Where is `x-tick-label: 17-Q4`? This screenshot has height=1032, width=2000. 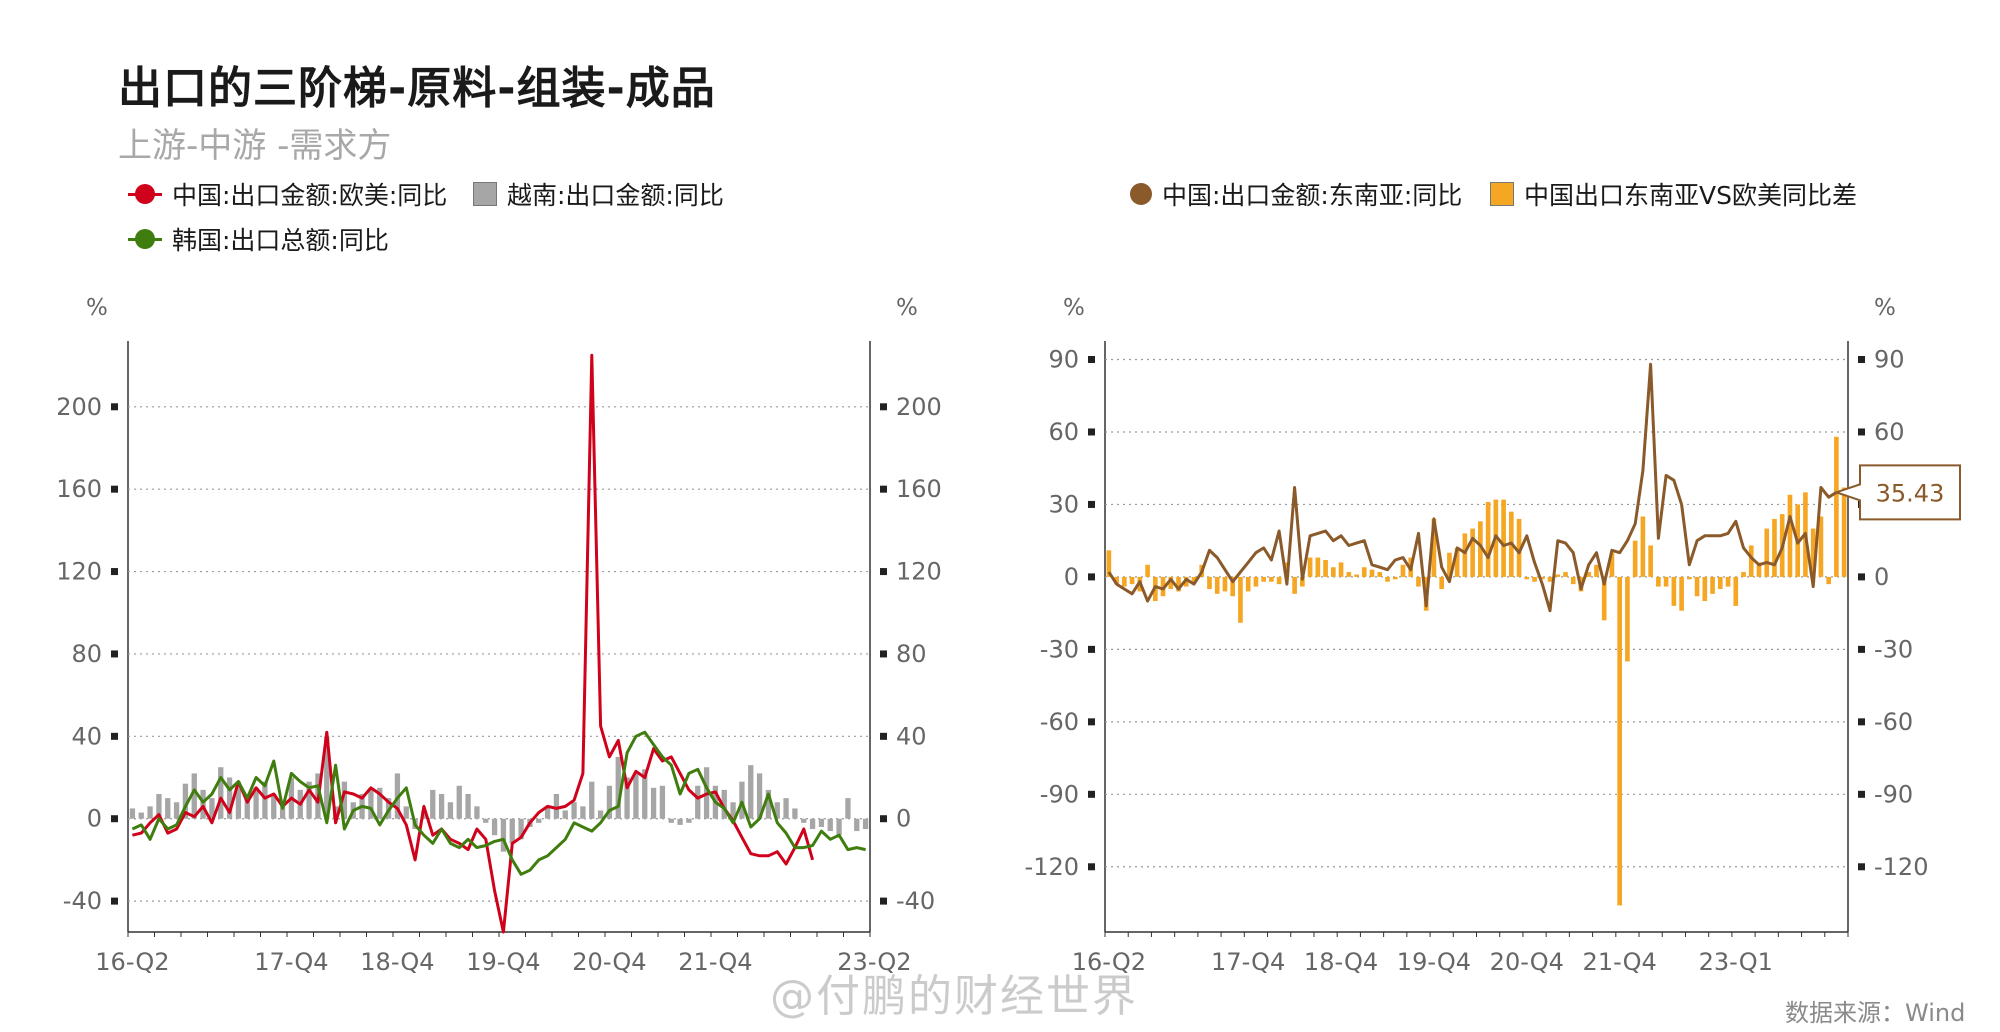 x-tick-label: 17-Q4 is located at coordinates (291, 962).